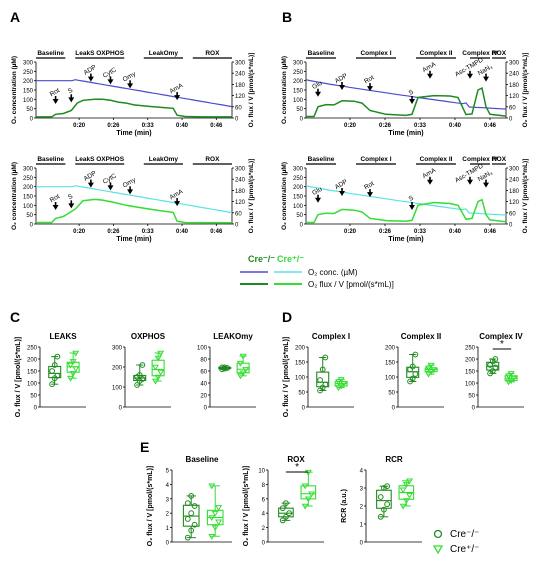 The height and width of the screenshot is (568, 550). I want to click on right-tick-label: 0, so click(237, 226).